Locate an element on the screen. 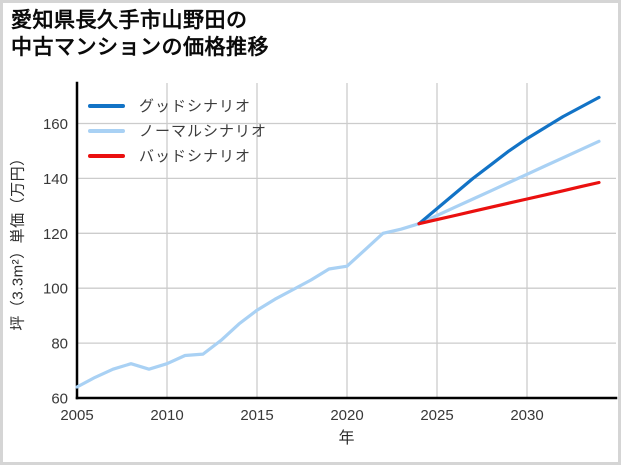 This screenshot has height=465, width=621. legend-item-normal-scenario: ノーマルシナリオ is located at coordinates (177, 130).